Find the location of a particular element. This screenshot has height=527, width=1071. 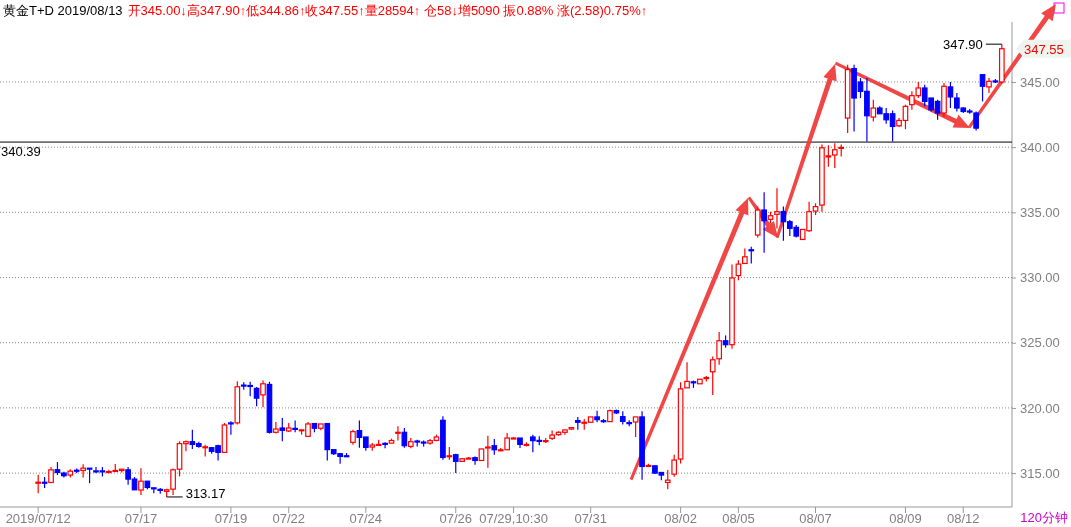

x-tick-label: 07/19 is located at coordinates (231, 518).